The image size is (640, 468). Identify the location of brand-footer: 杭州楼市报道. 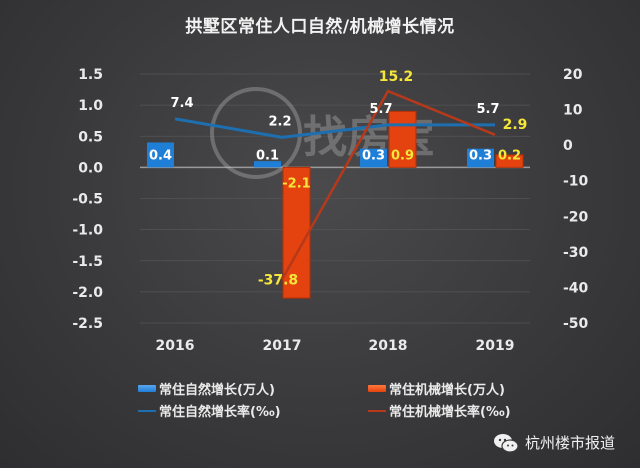
(554, 442).